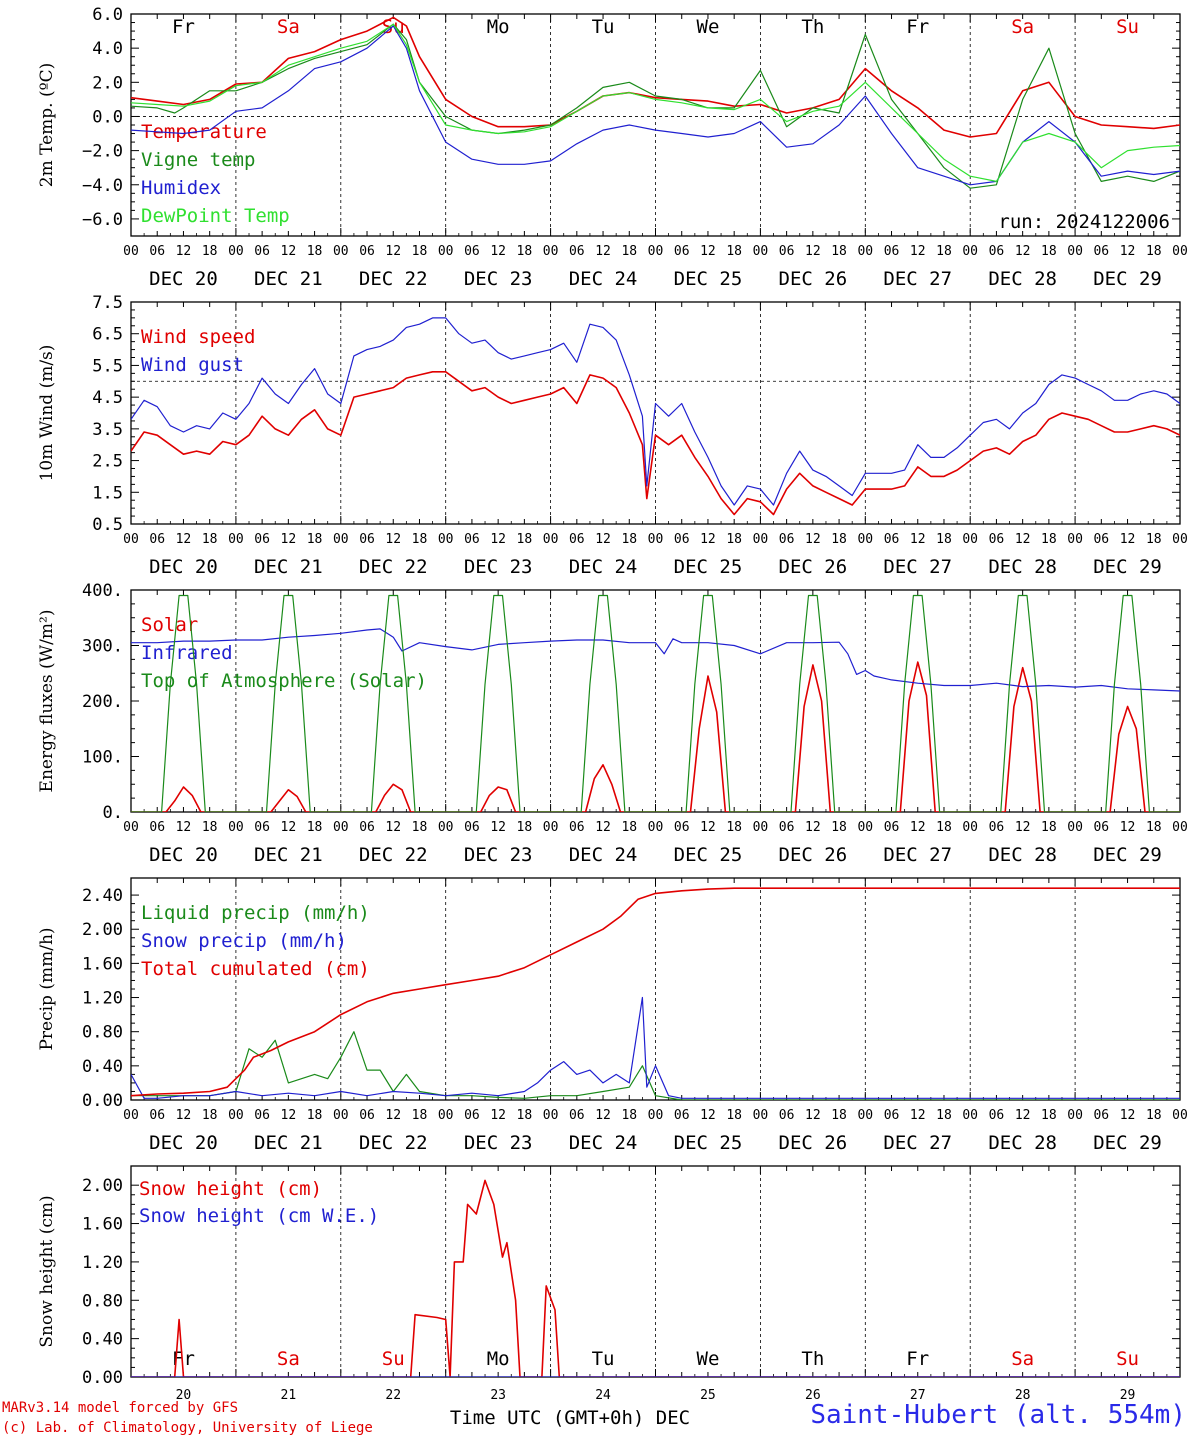 This screenshot has width=1194, height=1440. What do you see at coordinates (393, 1143) in the screenshot?
I see `x-date-label: DEC 22` at bounding box center [393, 1143].